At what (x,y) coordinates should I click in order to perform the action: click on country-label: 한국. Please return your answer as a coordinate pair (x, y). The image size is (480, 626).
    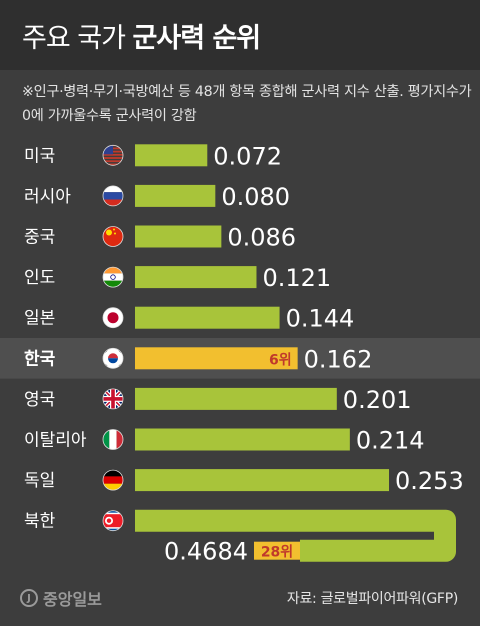
    Looking at the image, I should click on (40, 359).